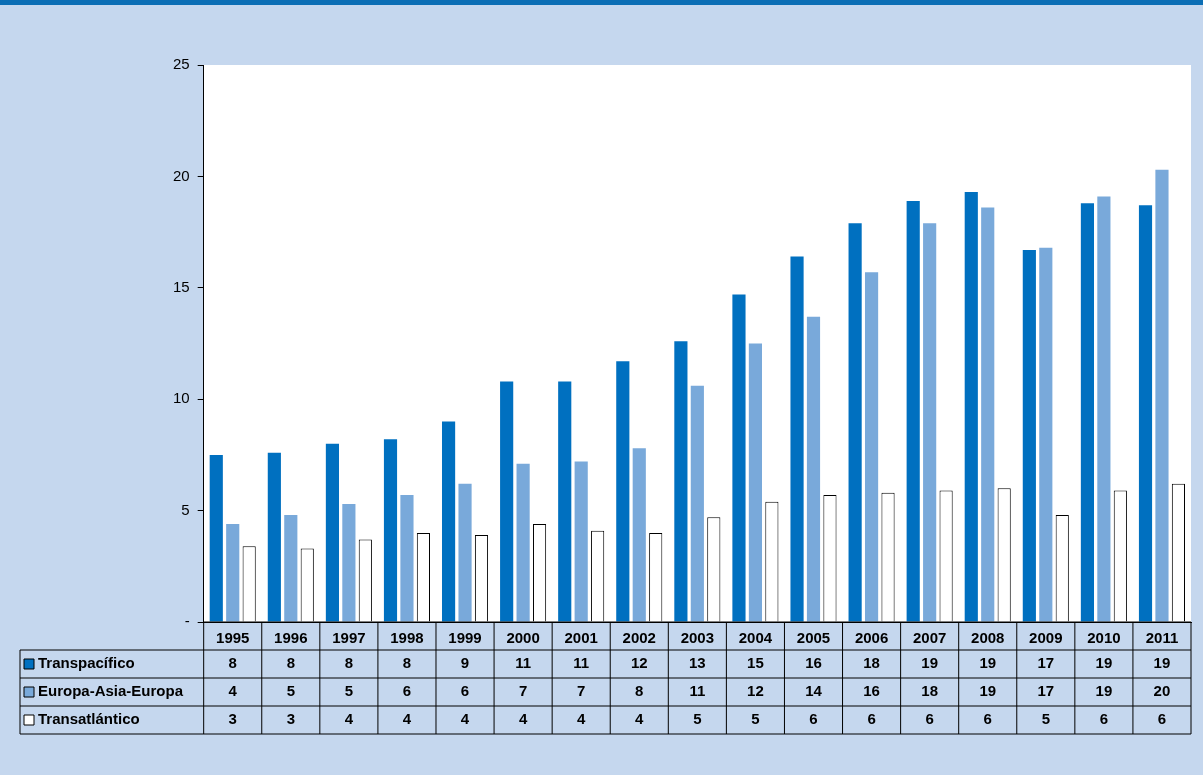 This screenshot has width=1203, height=775. What do you see at coordinates (1104, 638) in the screenshot?
I see `x-tick-label: 2010` at bounding box center [1104, 638].